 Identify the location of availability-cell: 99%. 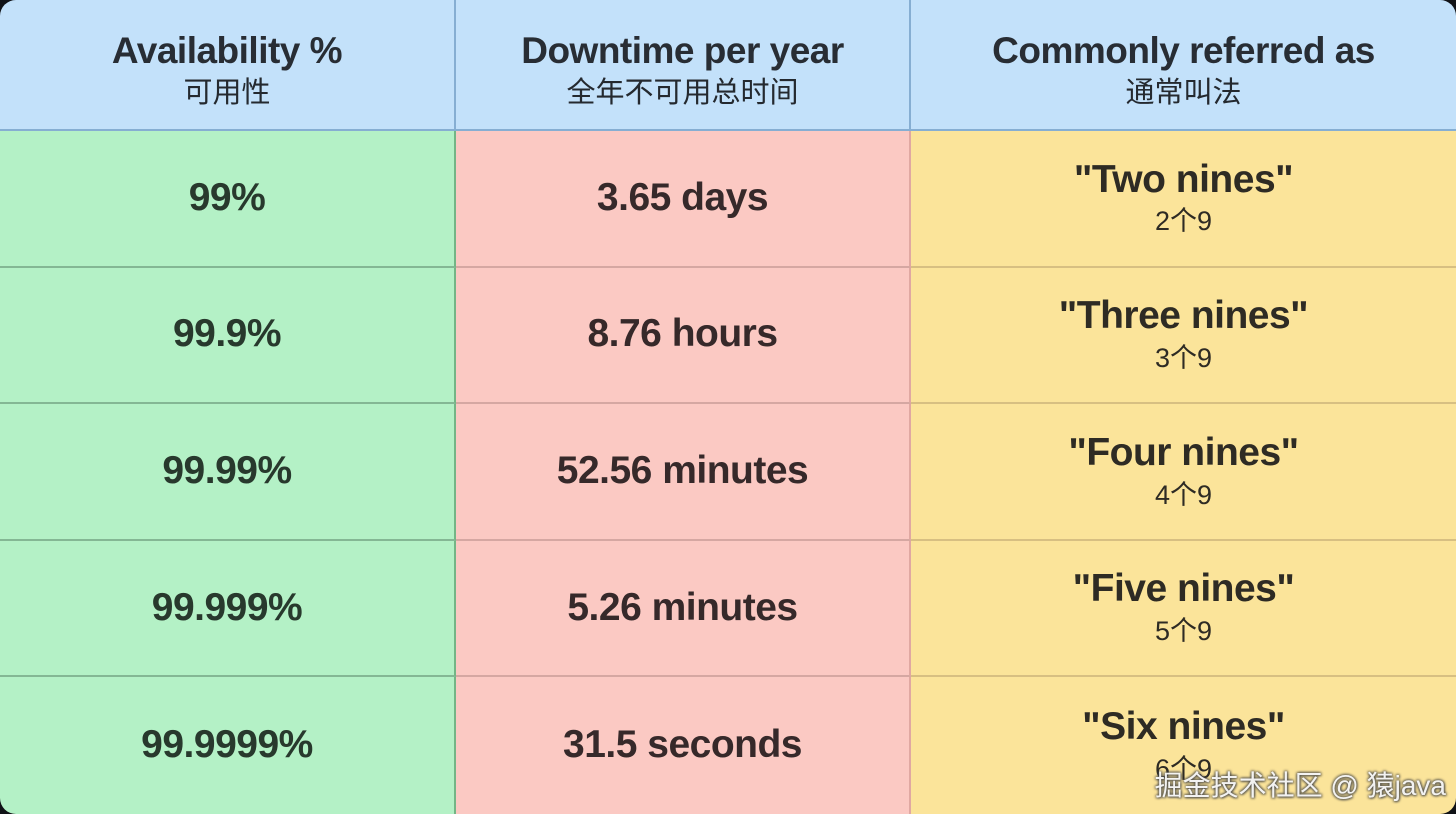
(228, 199).